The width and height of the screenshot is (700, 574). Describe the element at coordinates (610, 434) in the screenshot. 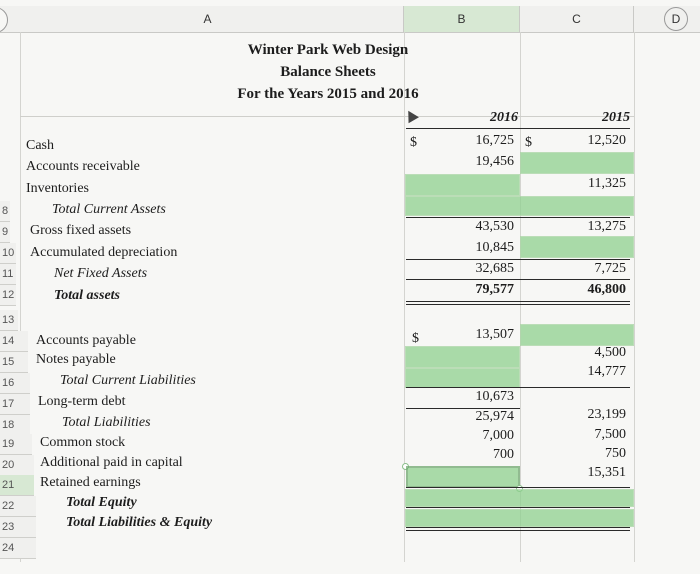

I see `cell-c-common-stock: 7,500` at that location.